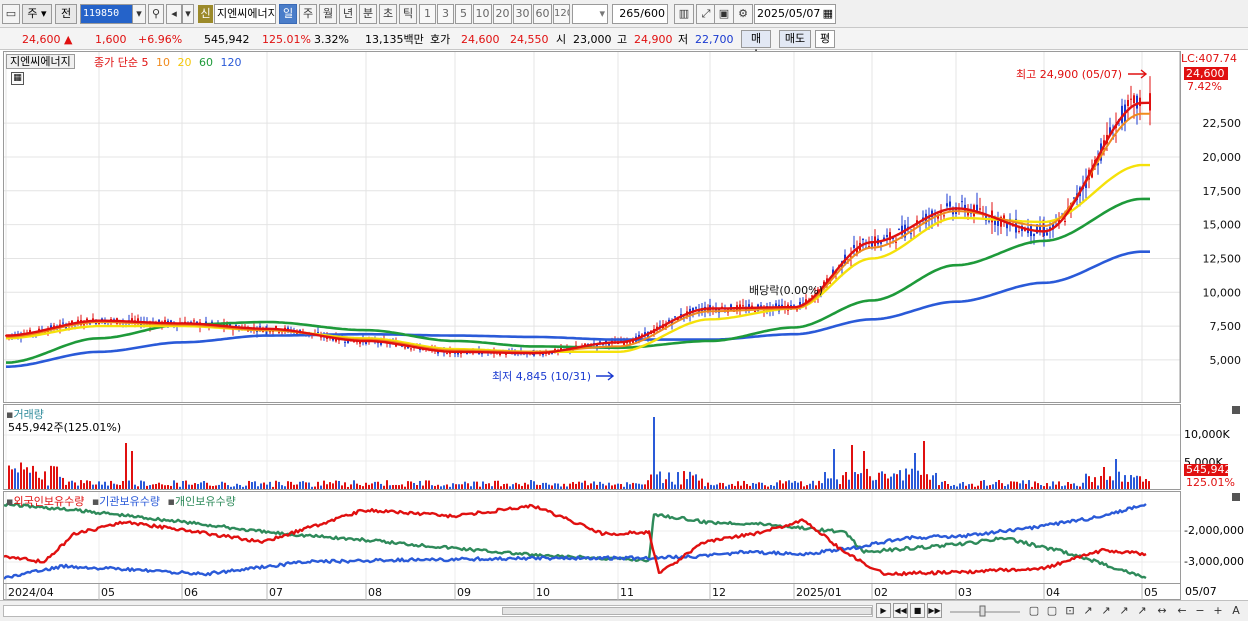  What do you see at coordinates (308, 14) in the screenshot?
I see `period-week: 주` at bounding box center [308, 14].